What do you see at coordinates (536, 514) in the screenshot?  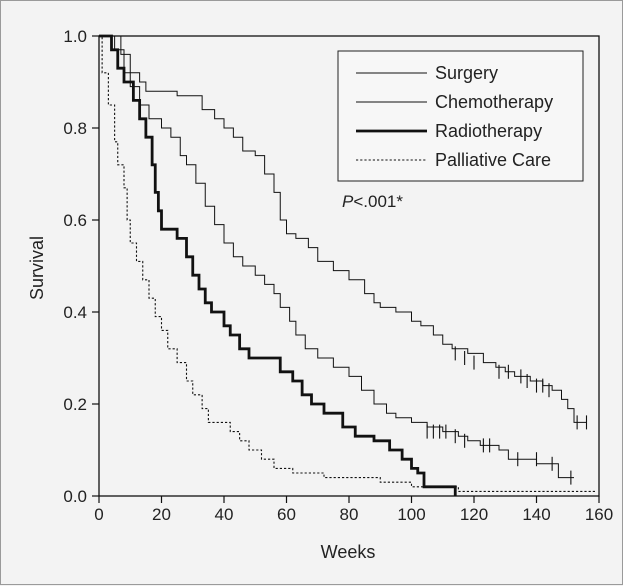 I see `x-tick-label: 140` at bounding box center [536, 514].